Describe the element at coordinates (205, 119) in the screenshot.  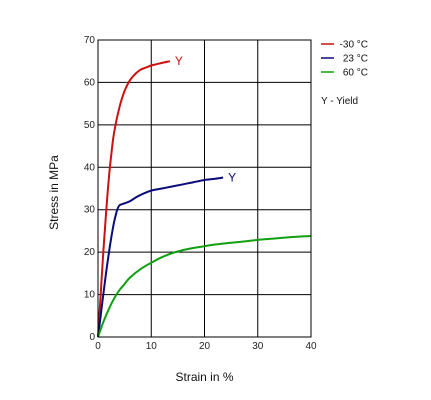
I see `yield-annotations: YY` at that location.